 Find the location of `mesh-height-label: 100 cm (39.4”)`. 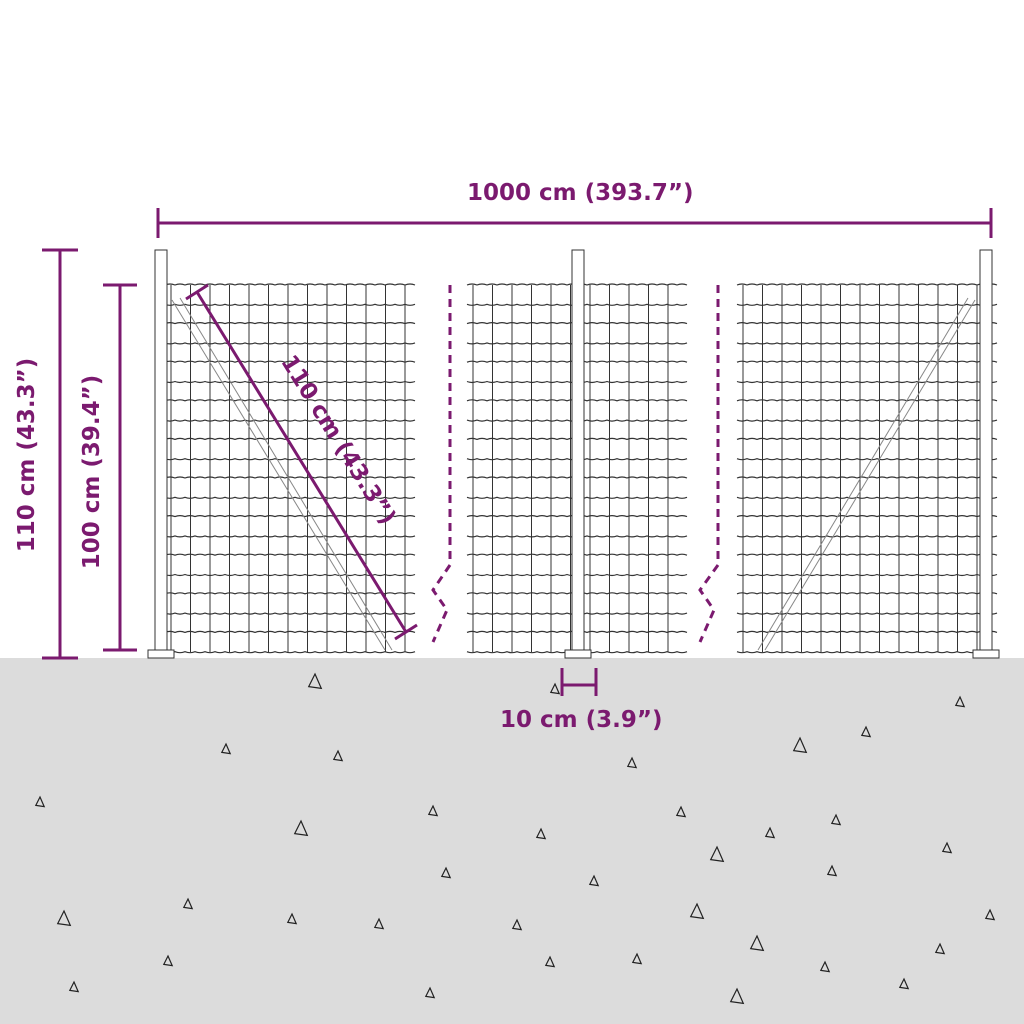

mesh-height-label: 100 cm (39.4”) is located at coordinates (92, 472).